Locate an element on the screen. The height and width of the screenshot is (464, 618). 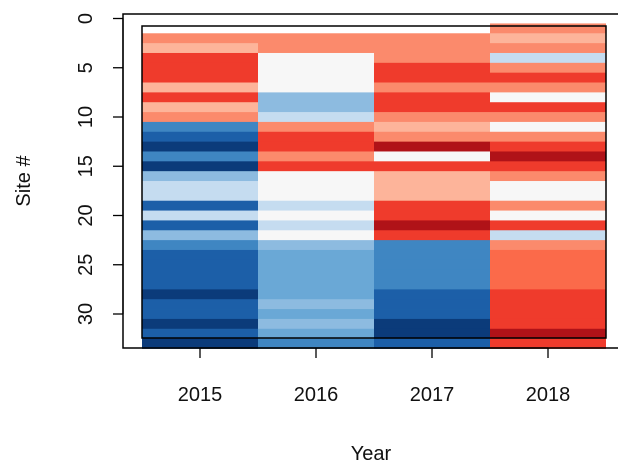
y-tick-label-30: 30 is located at coordinates (86, 314).